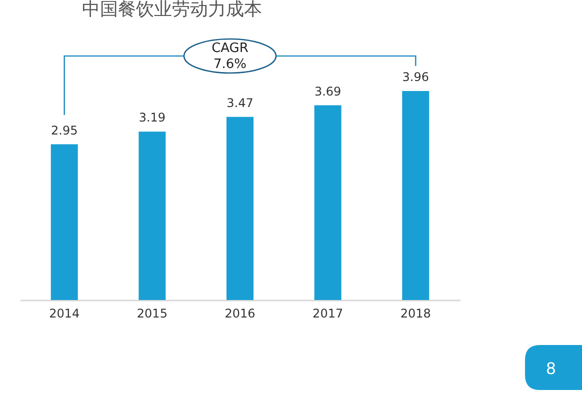  What do you see at coordinates (415, 313) in the screenshot?
I see `x-tick-label: 2018` at bounding box center [415, 313].